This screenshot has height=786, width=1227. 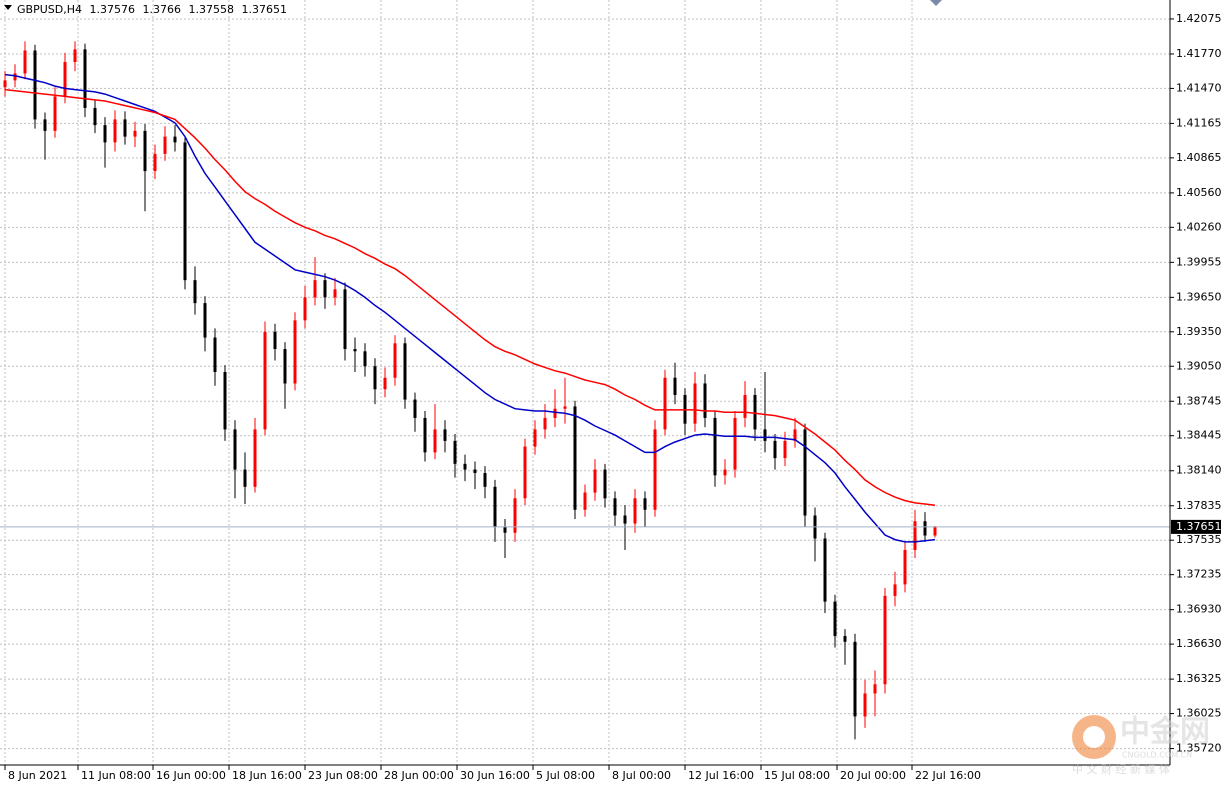 What do you see at coordinates (1199, 87) in the screenshot?
I see `y-tick-label: 1.41470` at bounding box center [1199, 87].